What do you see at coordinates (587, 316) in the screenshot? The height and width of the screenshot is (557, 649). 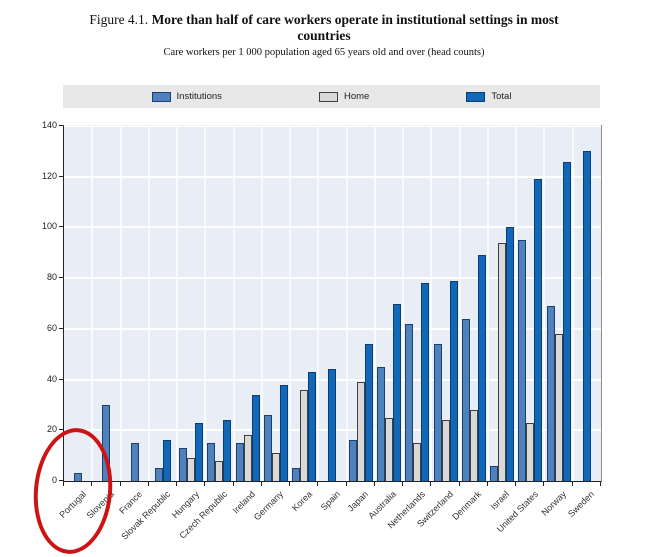 I see `bar-group-sweden` at bounding box center [587, 316].